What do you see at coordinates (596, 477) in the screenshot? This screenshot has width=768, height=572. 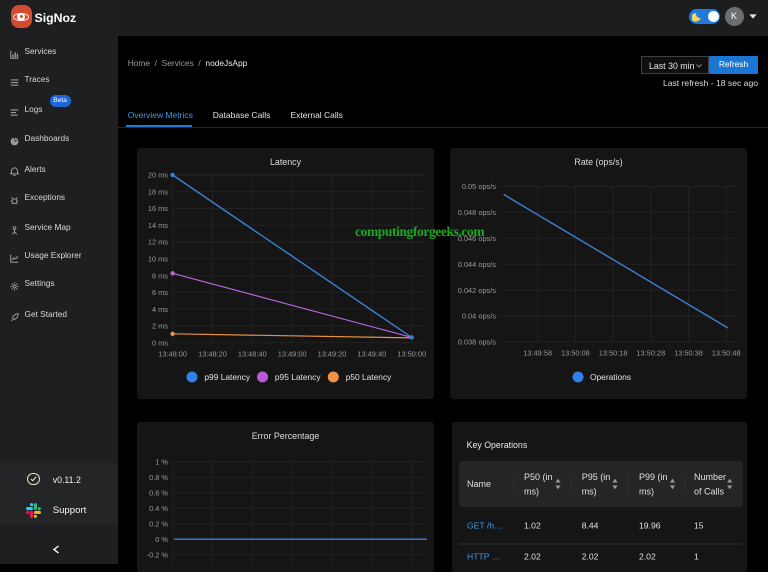 I see `svg-text: P95 (in` at bounding box center [596, 477].